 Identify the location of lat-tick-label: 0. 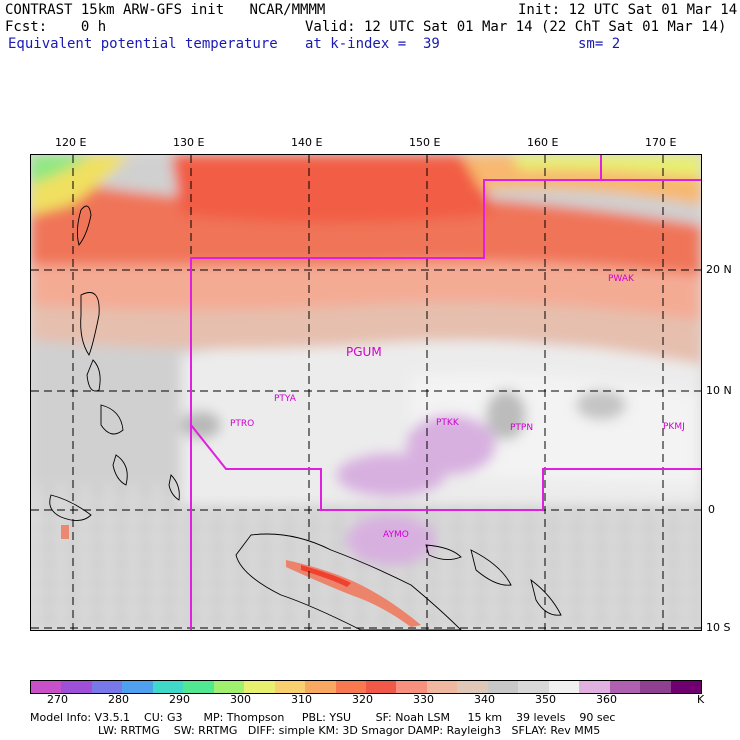
(711, 509).